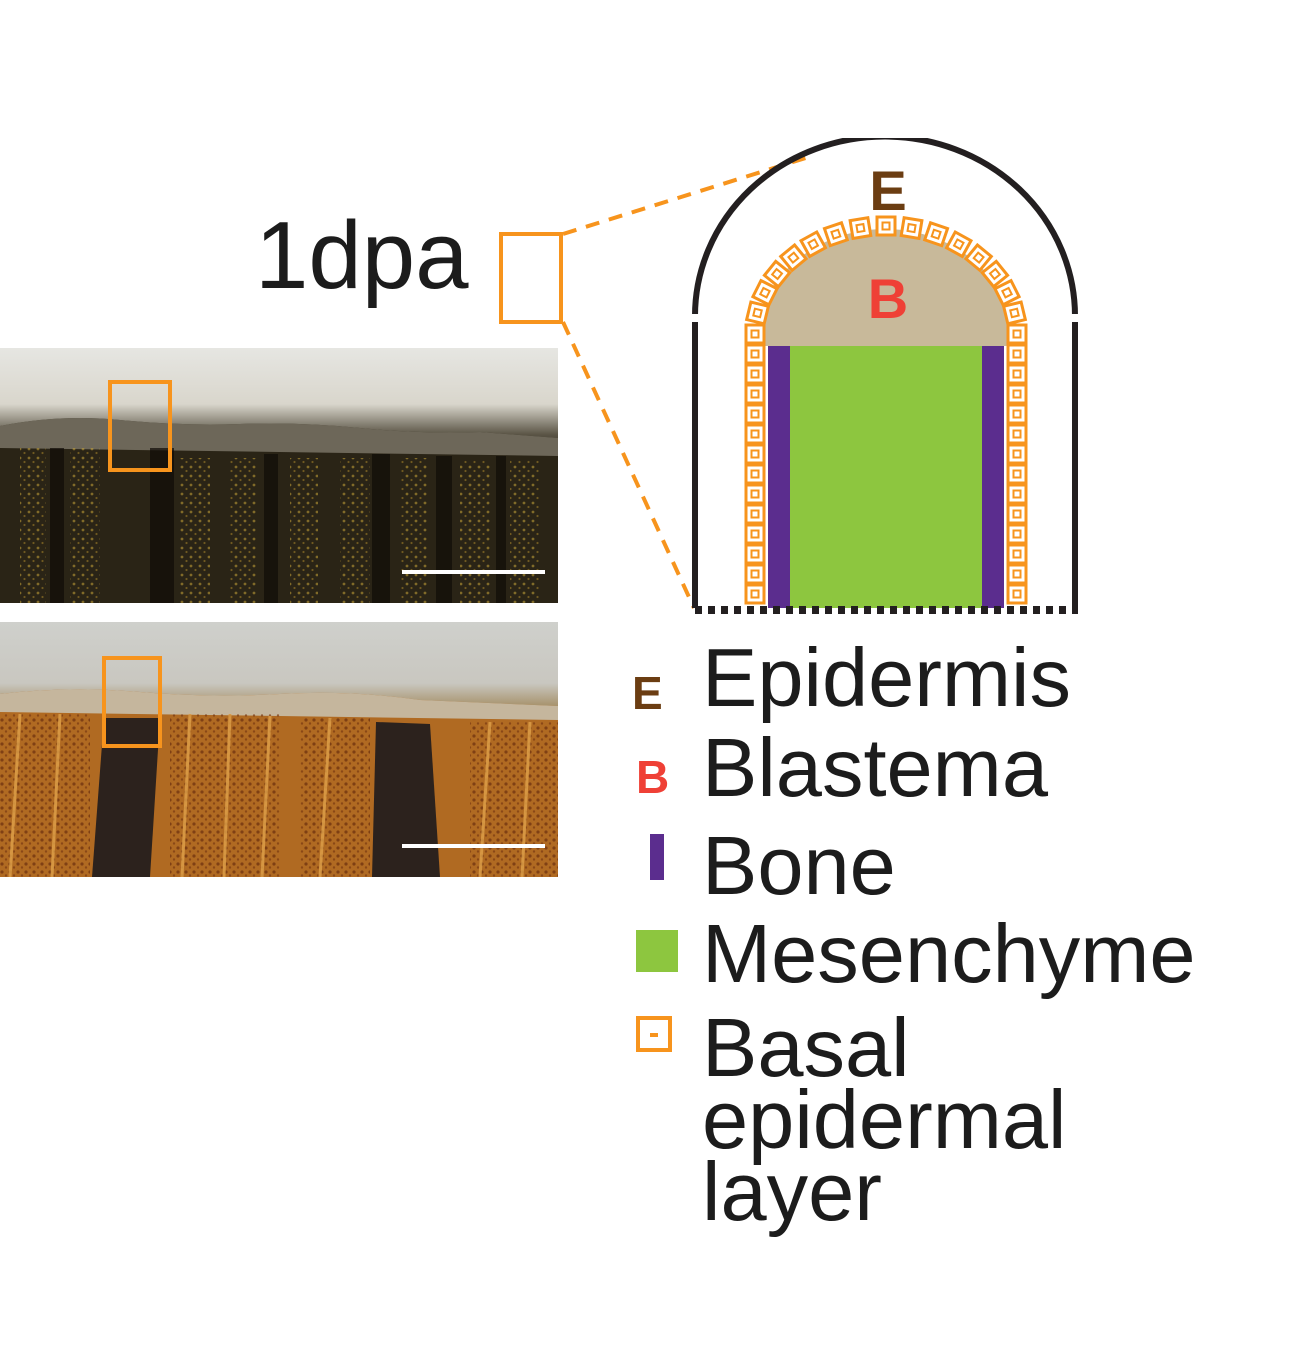  Describe the element at coordinates (628, 465) in the screenshot. I see `zoom-line-bottom` at that location.